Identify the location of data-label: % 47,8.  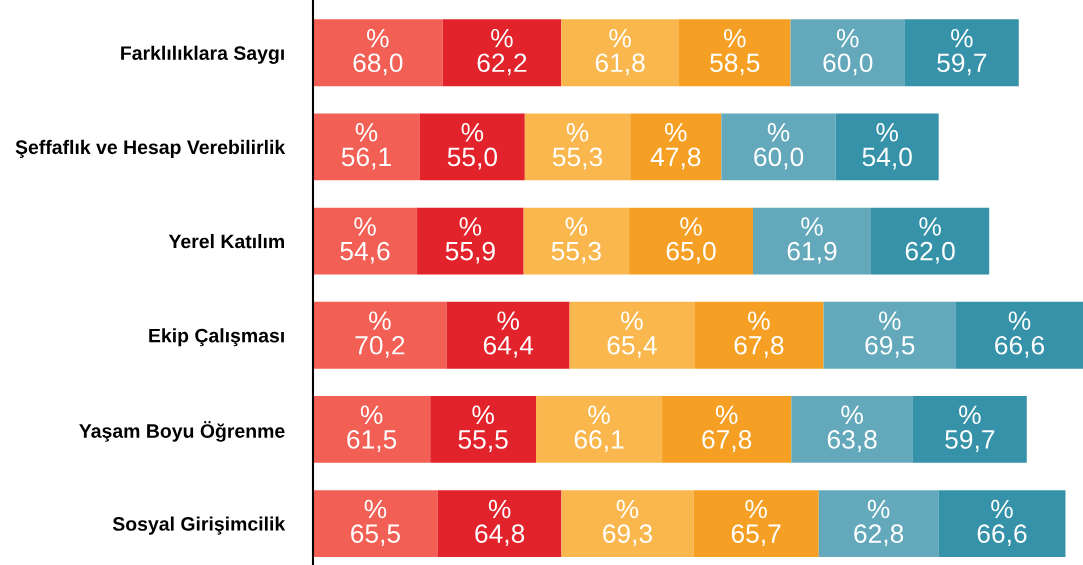
(675, 146).